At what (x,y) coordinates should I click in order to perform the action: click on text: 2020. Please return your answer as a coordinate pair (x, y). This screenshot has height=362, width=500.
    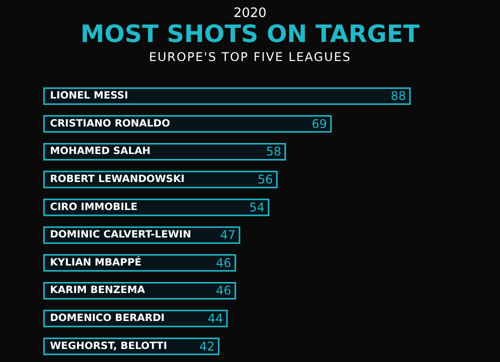
    Looking at the image, I should click on (250, 13).